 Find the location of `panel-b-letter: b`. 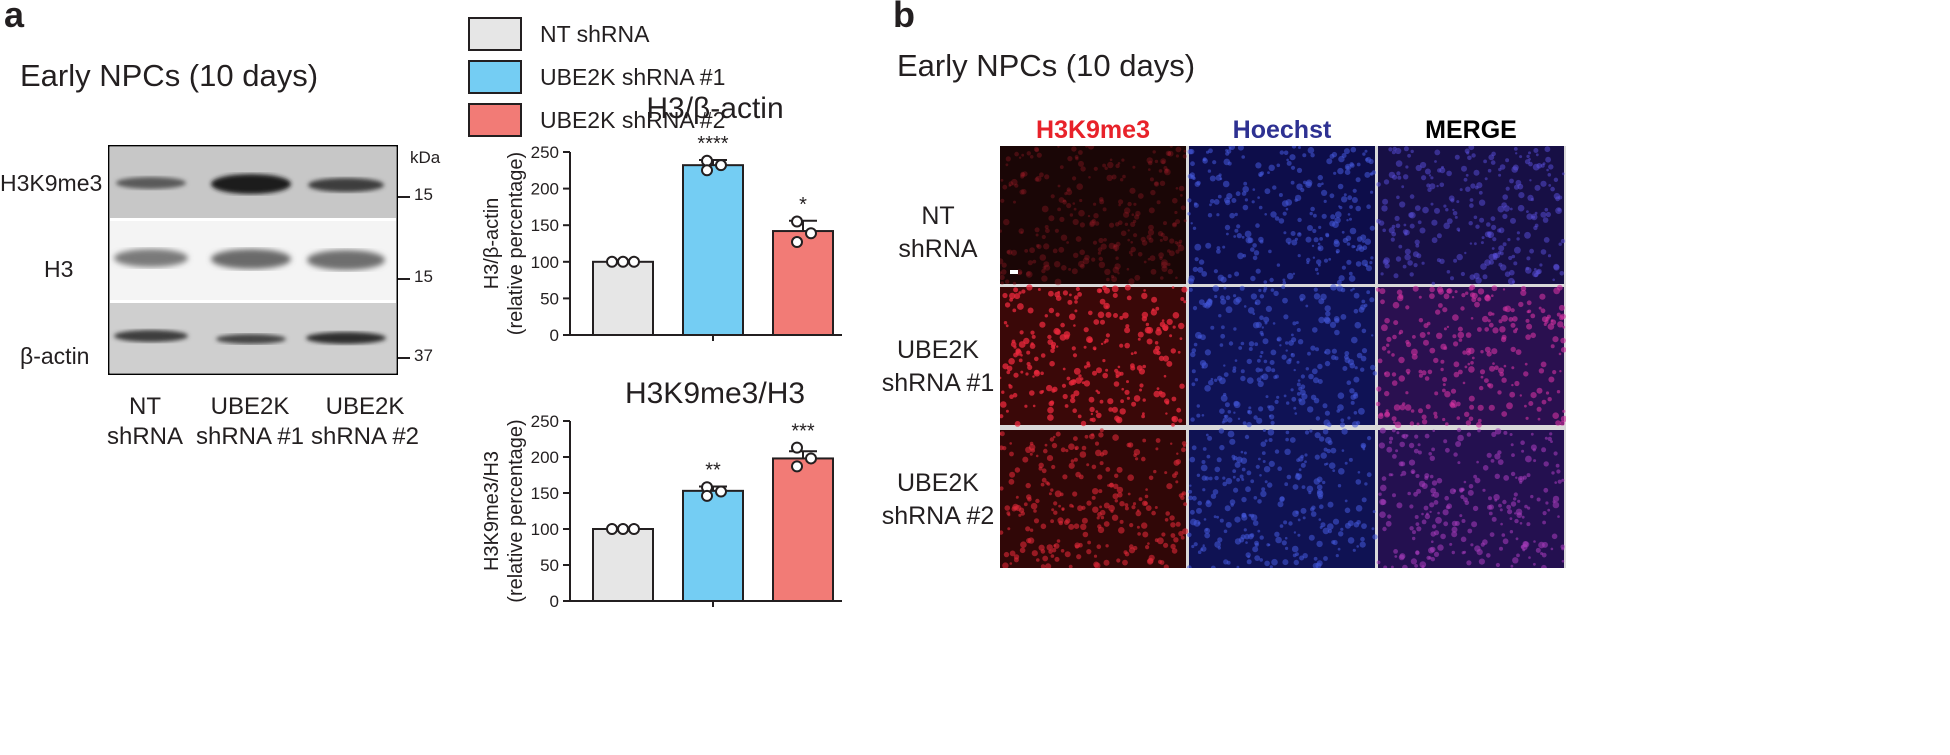

panel-b-letter: b is located at coordinates (904, 17).